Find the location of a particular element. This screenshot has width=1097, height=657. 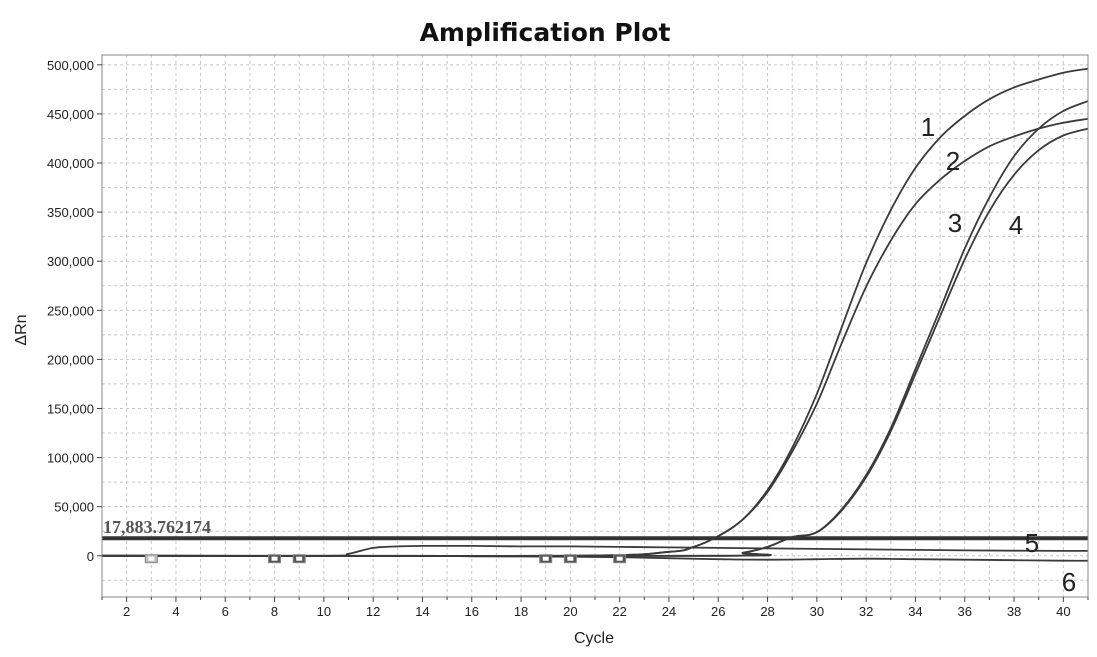

y-tick-label: 200,000 is located at coordinates (70, 359).